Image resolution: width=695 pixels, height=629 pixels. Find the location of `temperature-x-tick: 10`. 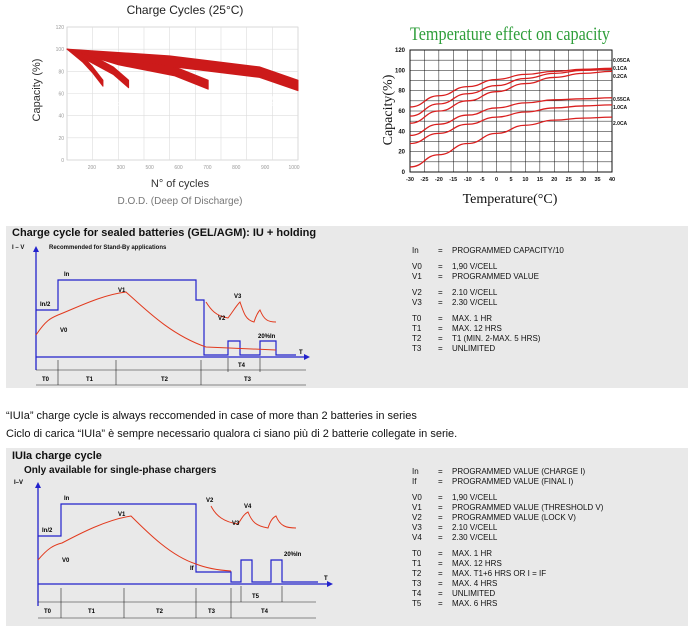

temperature-x-tick: 10 is located at coordinates (525, 180).